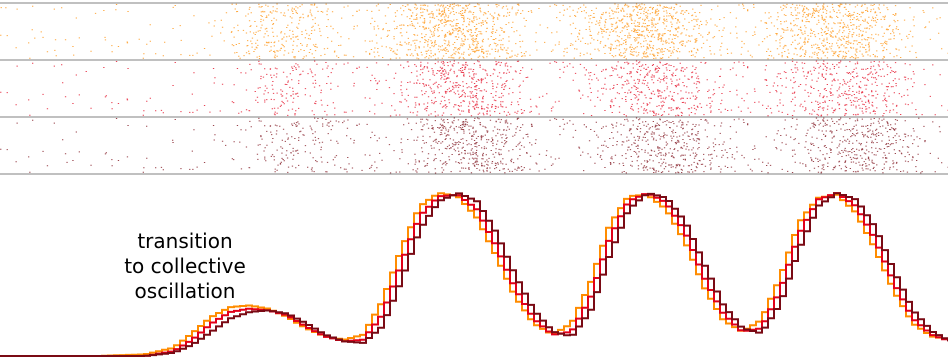  I want to click on annotation-line-2: to collective, so click(185, 266).